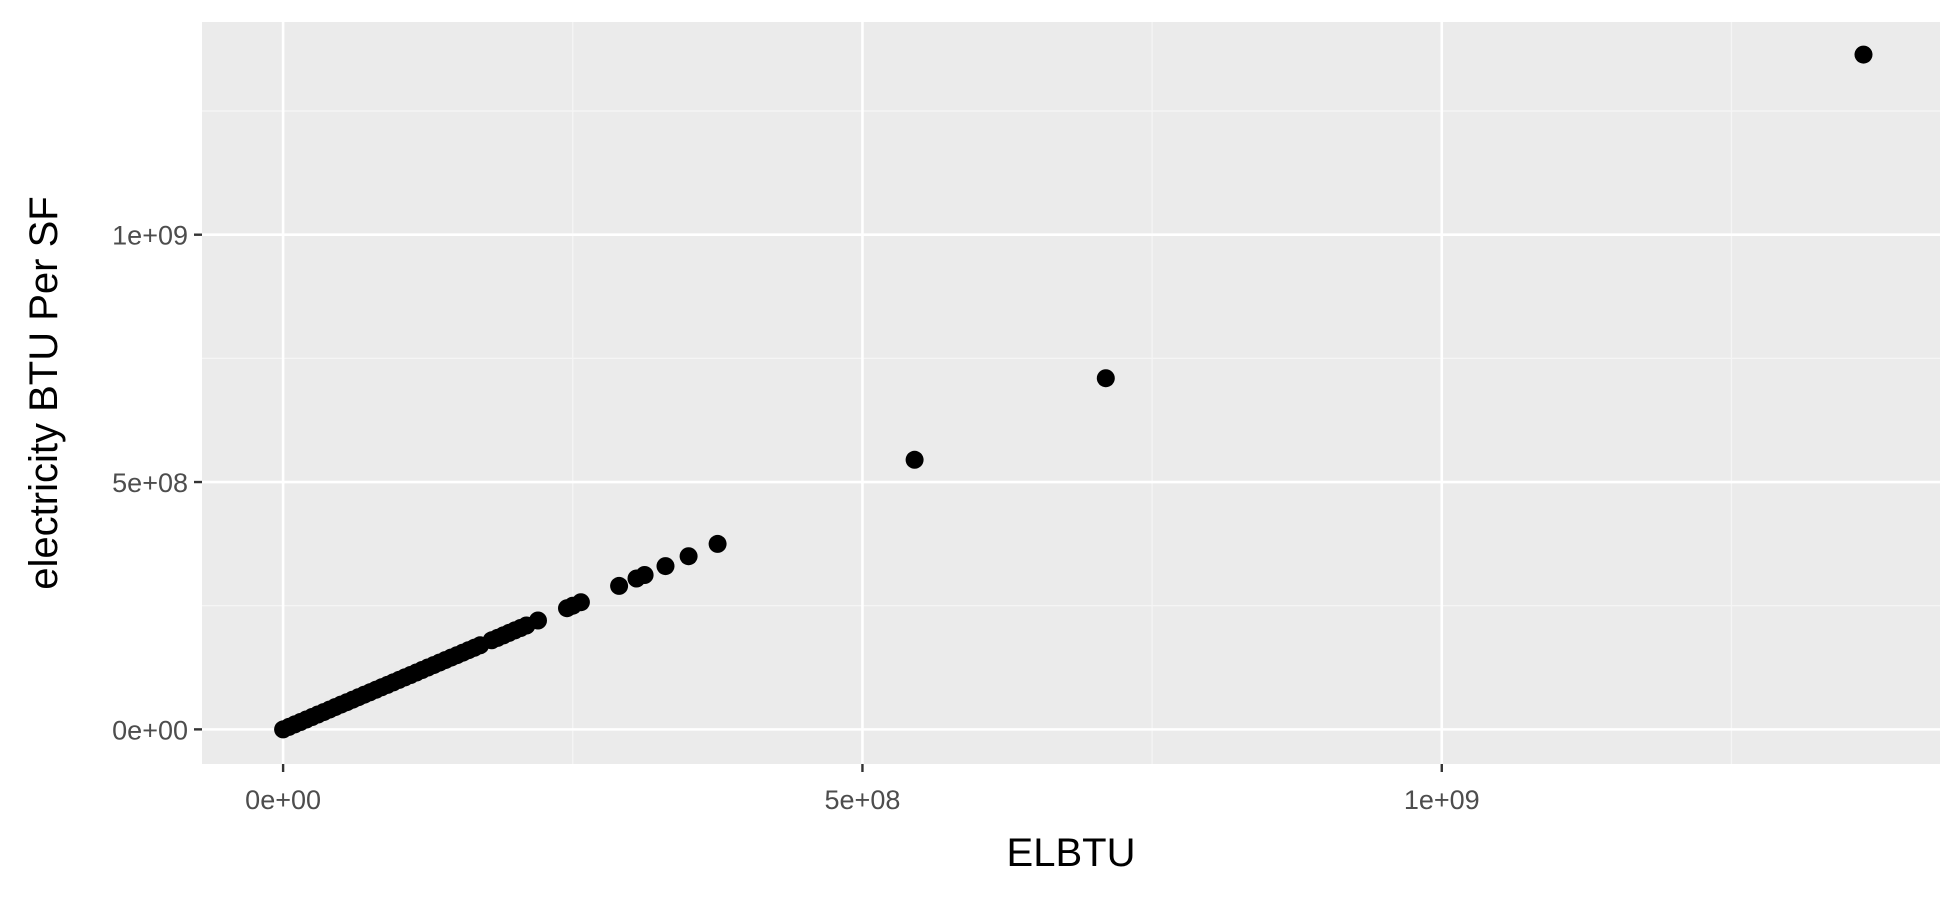  What do you see at coordinates (44, 392) in the screenshot?
I see `y-axis-title: electricity BTU Per SF` at bounding box center [44, 392].